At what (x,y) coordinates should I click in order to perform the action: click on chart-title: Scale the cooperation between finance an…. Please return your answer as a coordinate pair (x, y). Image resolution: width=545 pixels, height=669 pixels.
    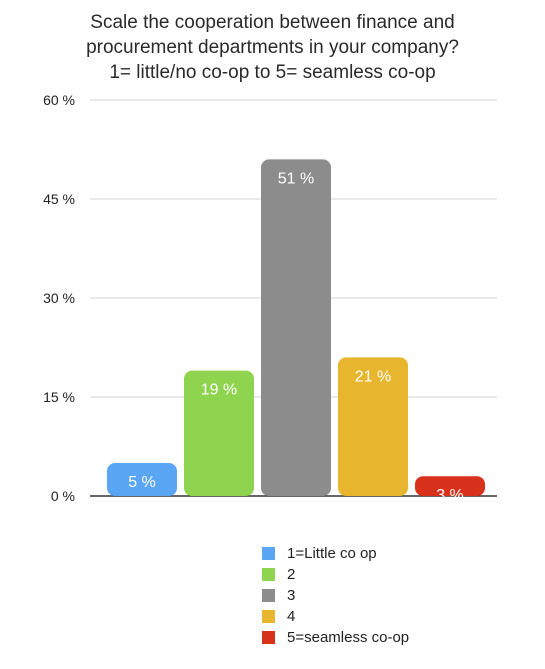
    Looking at the image, I should click on (272, 47).